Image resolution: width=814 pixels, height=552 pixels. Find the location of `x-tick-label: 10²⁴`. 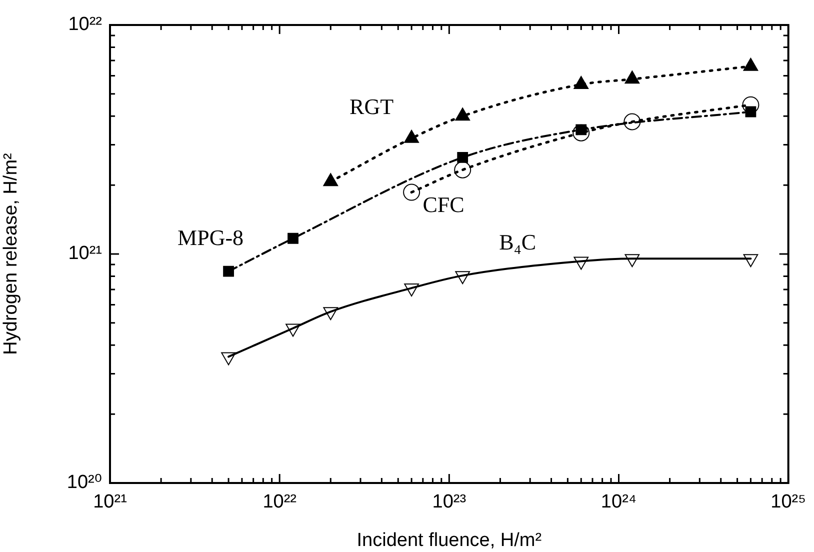

x-tick-label: 10²⁴ is located at coordinates (618, 502).